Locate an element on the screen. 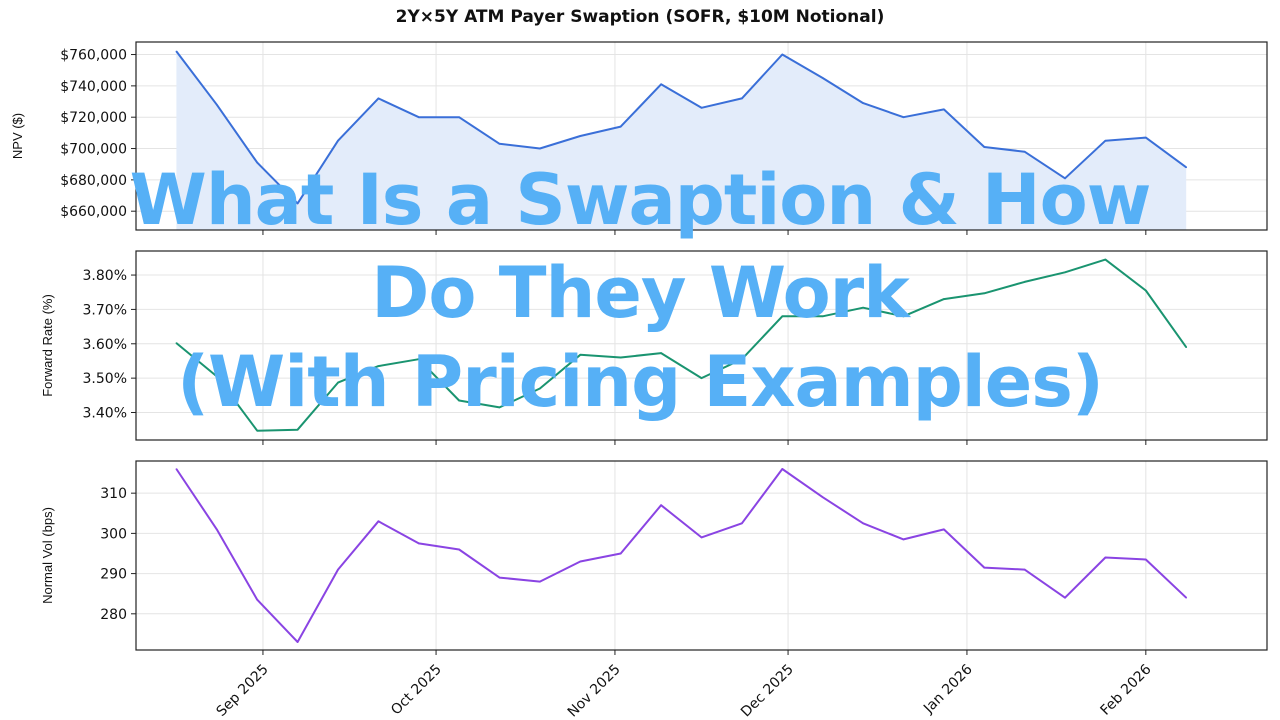 The image size is (1280, 720). xtick-label: Oct 2025 is located at coordinates (416, 690).